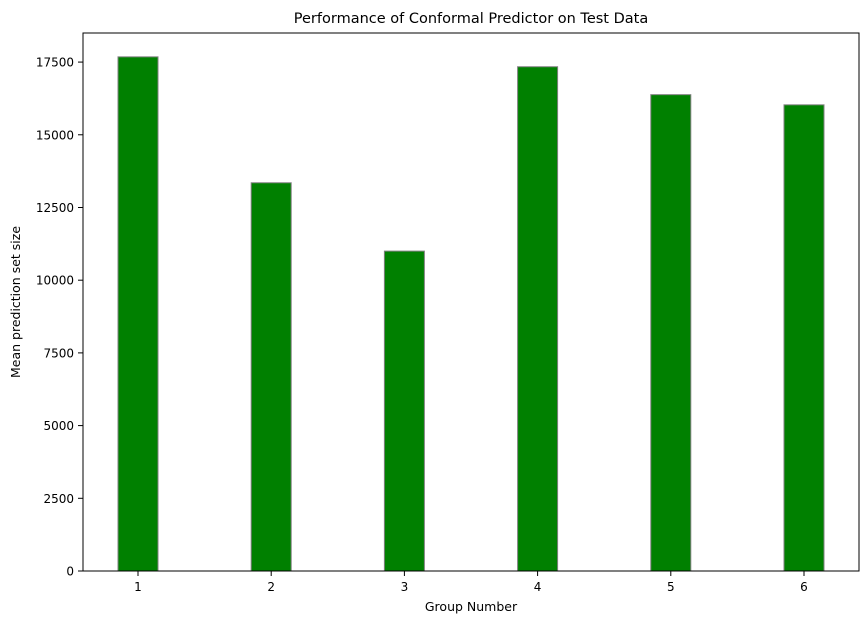 This screenshot has width=868, height=624. Describe the element at coordinates (138, 587) in the screenshot. I see `x-tick-label: 1` at that location.